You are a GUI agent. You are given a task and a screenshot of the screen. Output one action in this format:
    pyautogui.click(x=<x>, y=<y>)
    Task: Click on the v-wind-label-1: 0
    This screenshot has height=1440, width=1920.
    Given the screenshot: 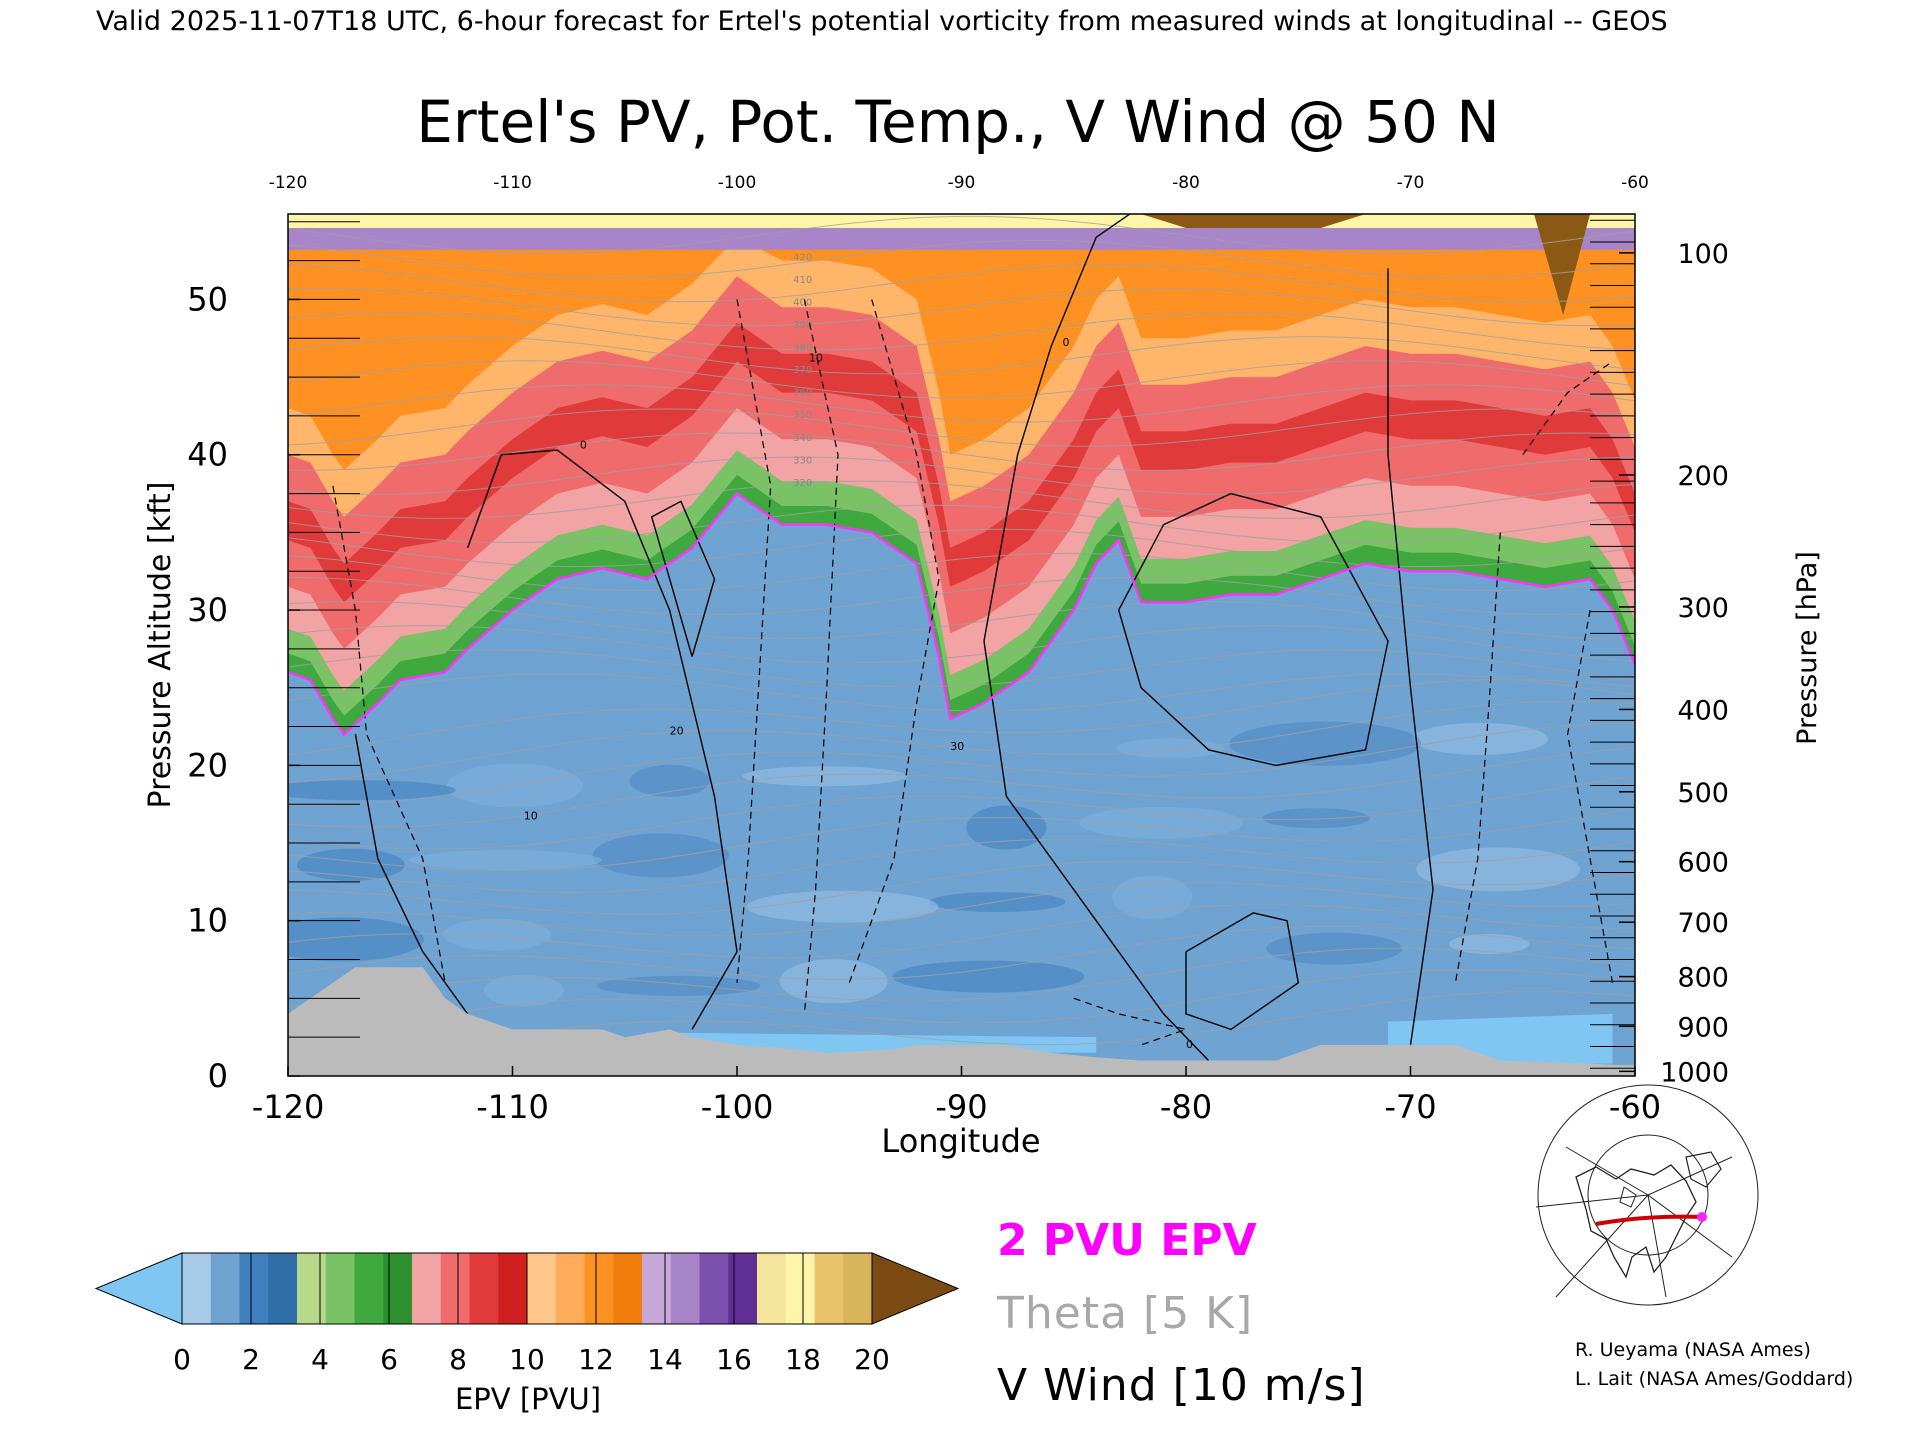 What is the action you would take?
    pyautogui.click(x=1066, y=342)
    